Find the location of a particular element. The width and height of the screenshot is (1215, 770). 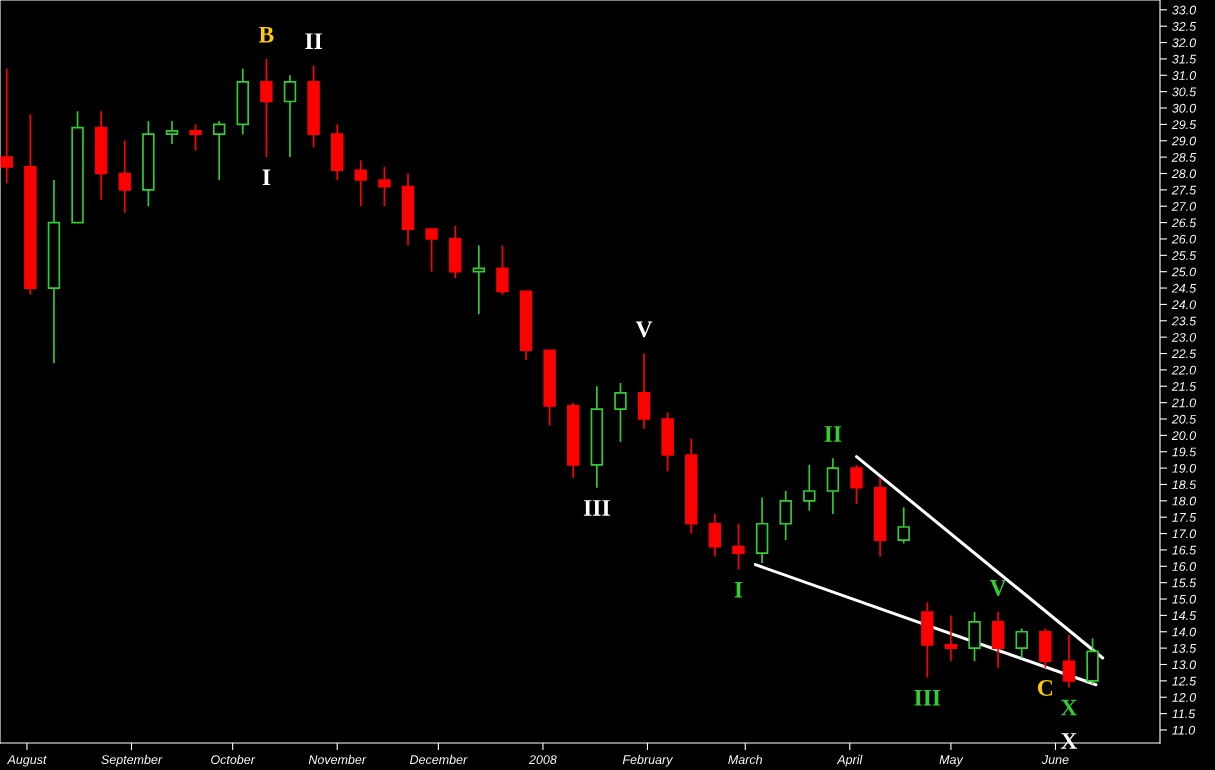

y-tick-label: 32.0 is located at coordinates (1184, 43).